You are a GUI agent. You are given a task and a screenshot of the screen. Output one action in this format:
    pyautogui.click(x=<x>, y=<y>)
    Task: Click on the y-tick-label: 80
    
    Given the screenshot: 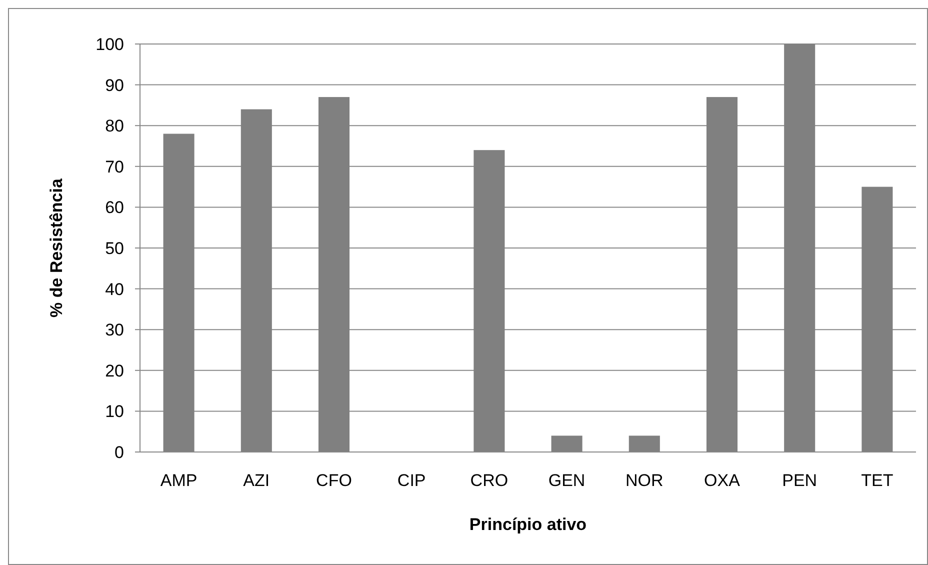 What is the action you would take?
    pyautogui.click(x=114, y=126)
    